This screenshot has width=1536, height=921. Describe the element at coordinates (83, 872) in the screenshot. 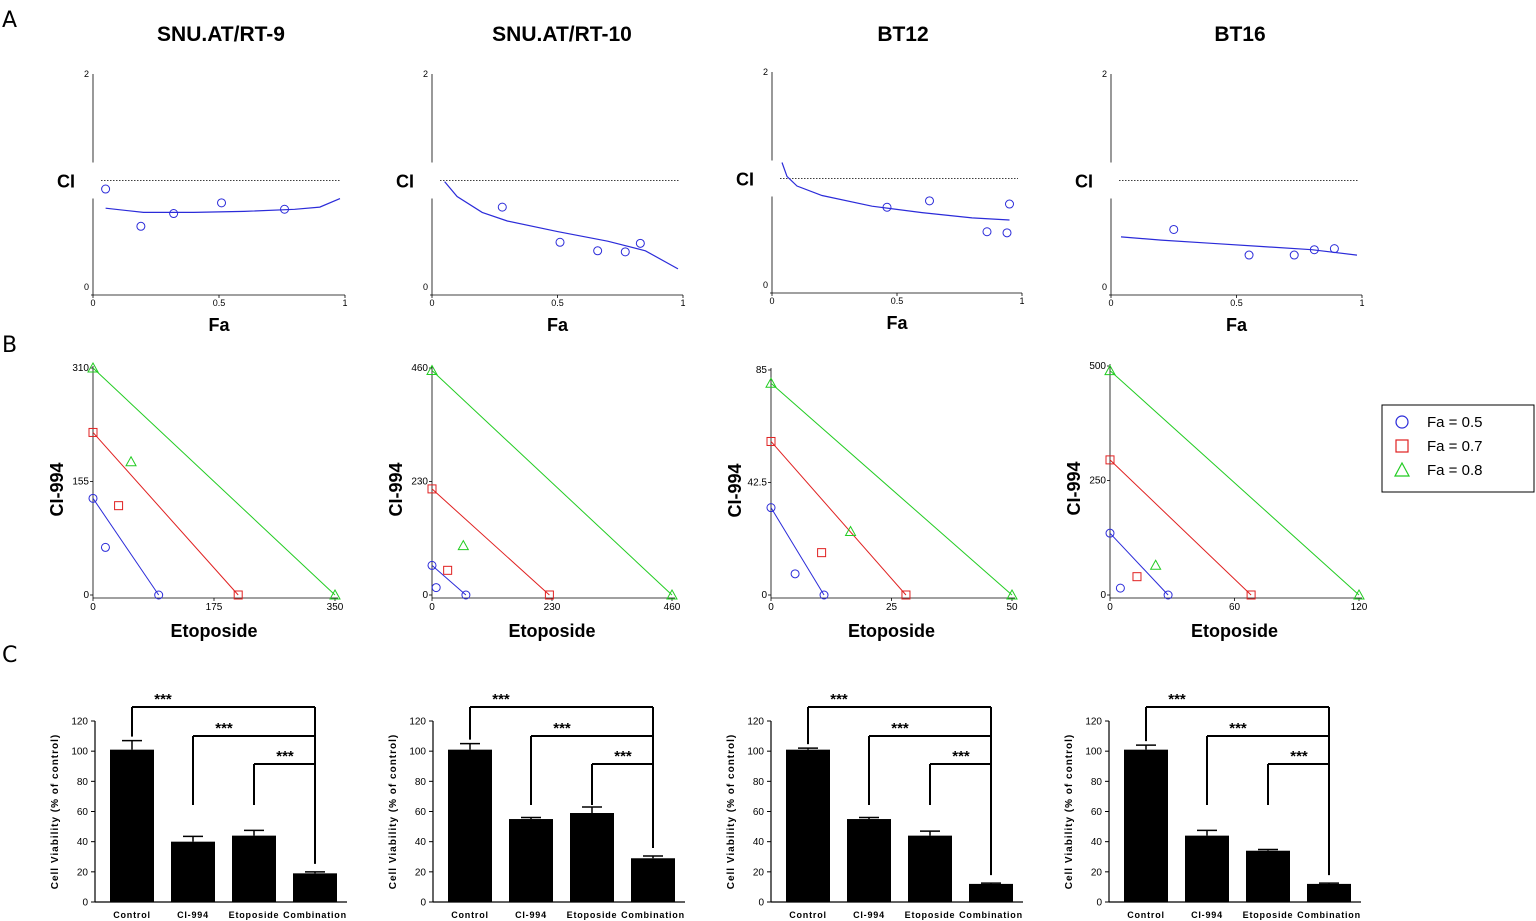

I see `y-tick-label: 20` at that location.